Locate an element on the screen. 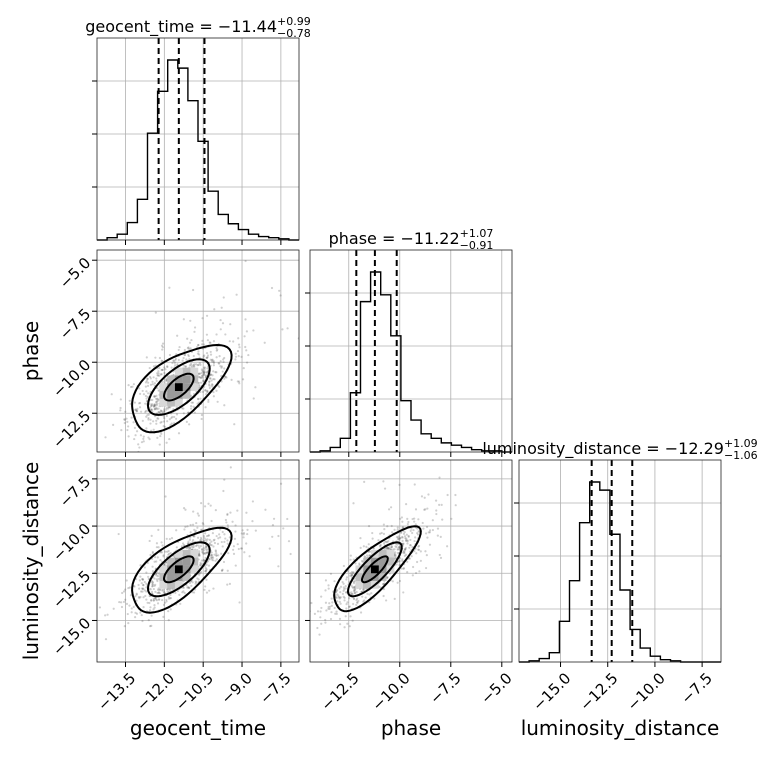  density-cell is located at coordinates (186, 379).